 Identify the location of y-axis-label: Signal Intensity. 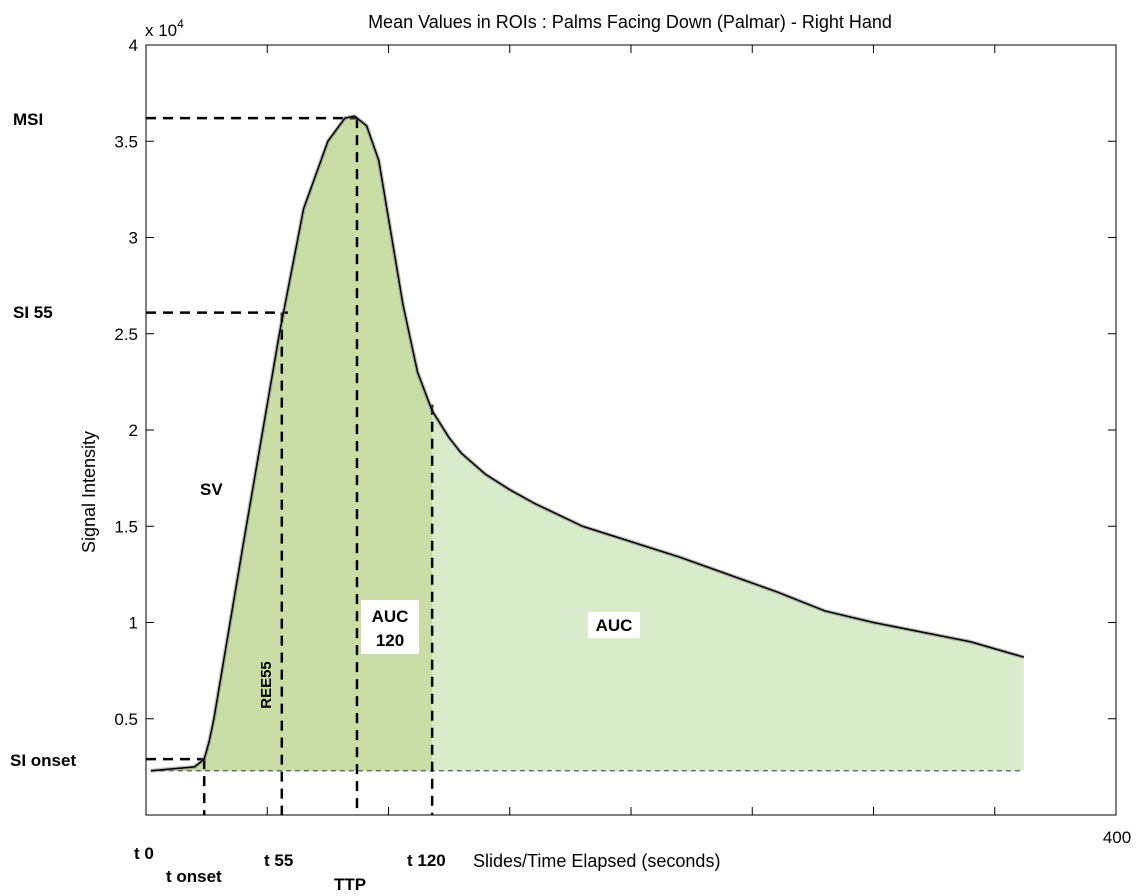
(89, 492).